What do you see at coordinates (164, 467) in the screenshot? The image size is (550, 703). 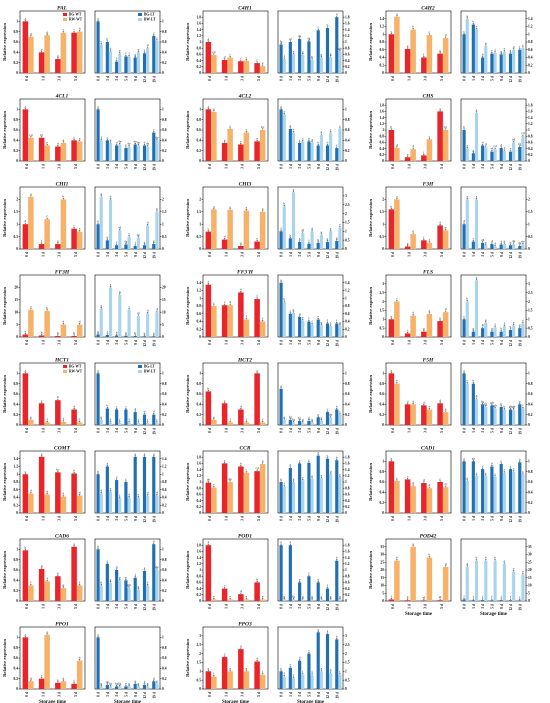 I see `y-tick-label: 1.2` at bounding box center [164, 467].